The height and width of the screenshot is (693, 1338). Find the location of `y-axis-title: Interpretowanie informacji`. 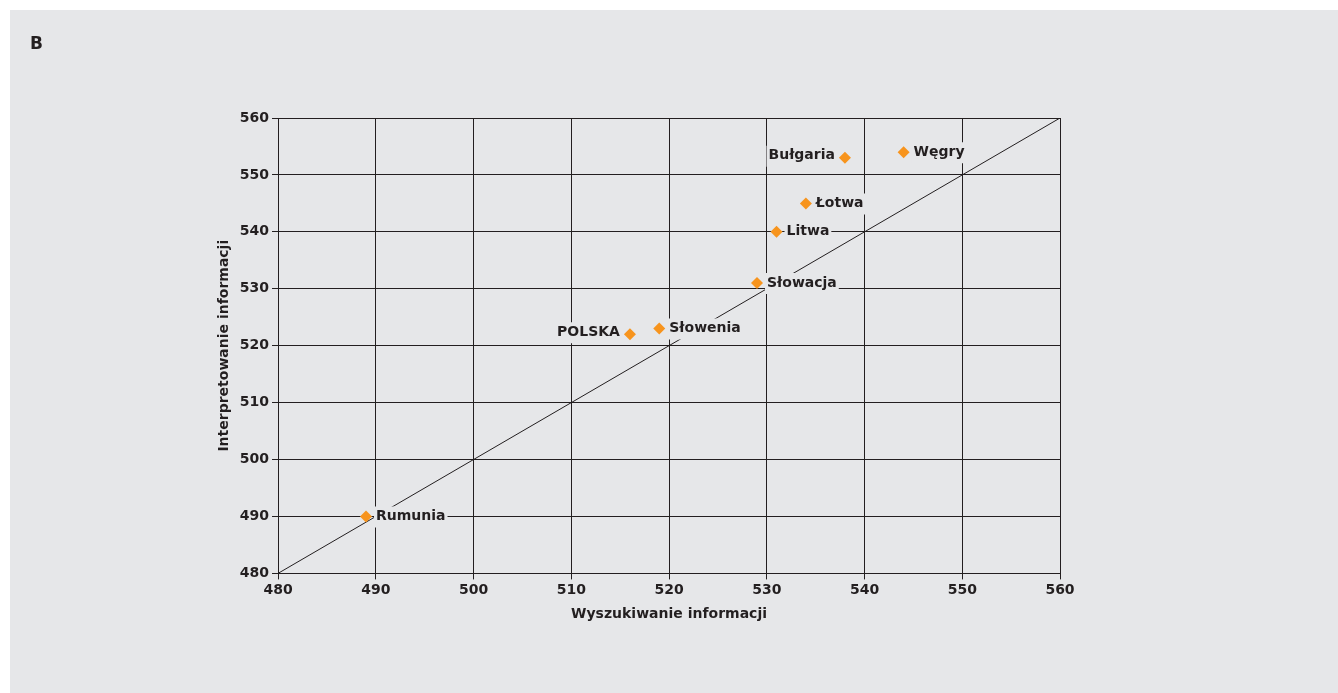

y-axis-title: Interpretowanie informacji is located at coordinates (223, 345).